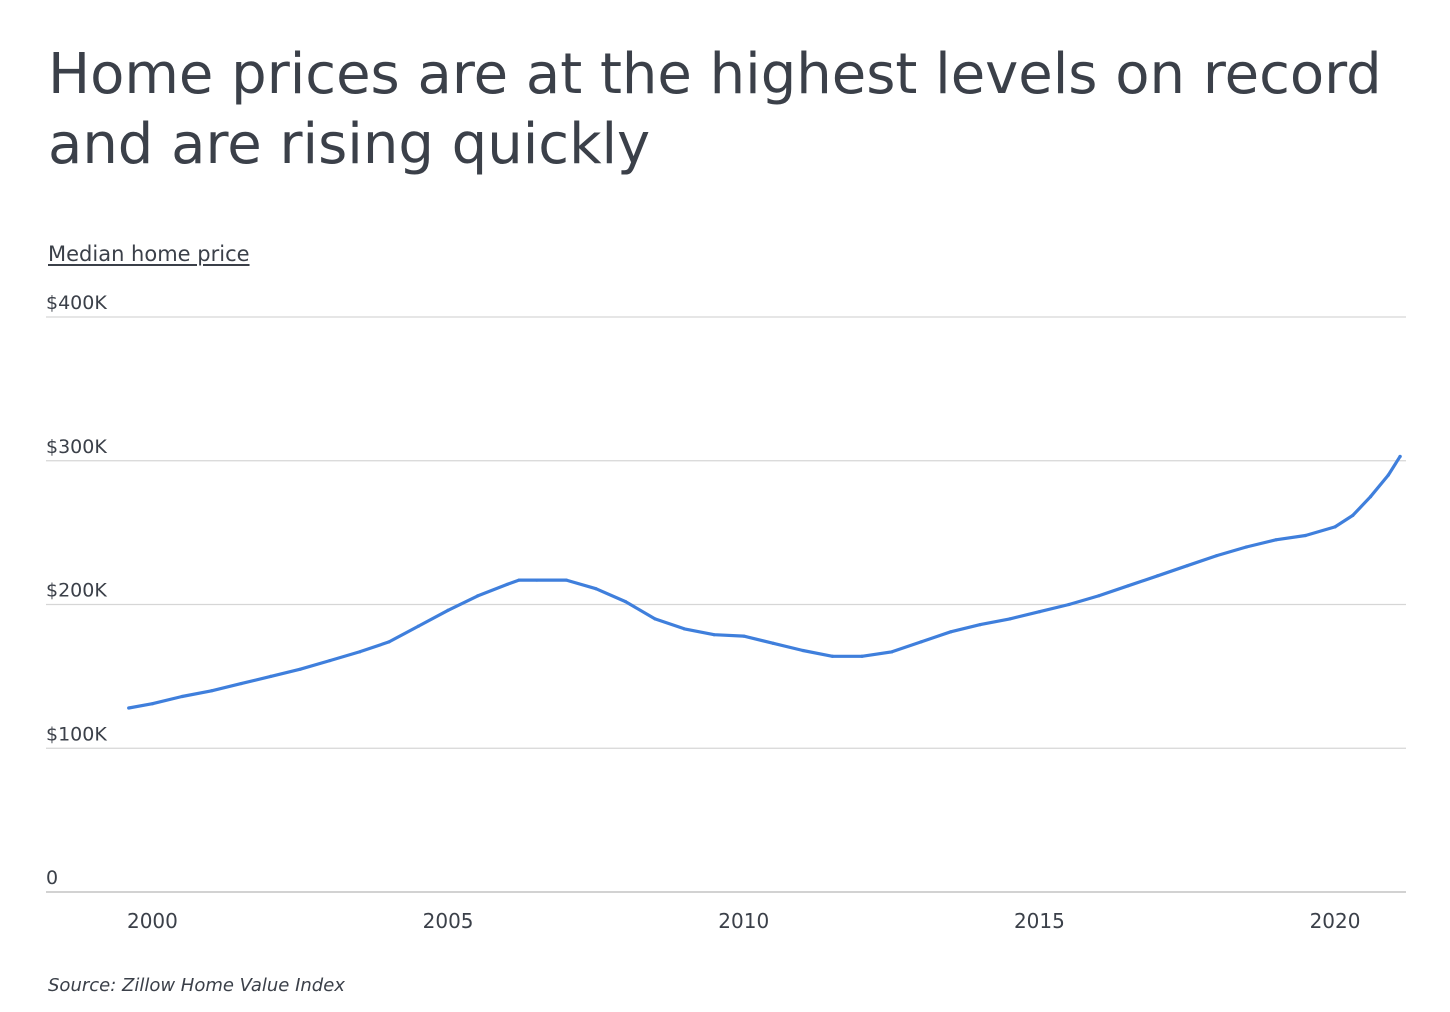  Describe the element at coordinates (1039, 921) in the screenshot. I see `x-tick-label: 2015` at that location.